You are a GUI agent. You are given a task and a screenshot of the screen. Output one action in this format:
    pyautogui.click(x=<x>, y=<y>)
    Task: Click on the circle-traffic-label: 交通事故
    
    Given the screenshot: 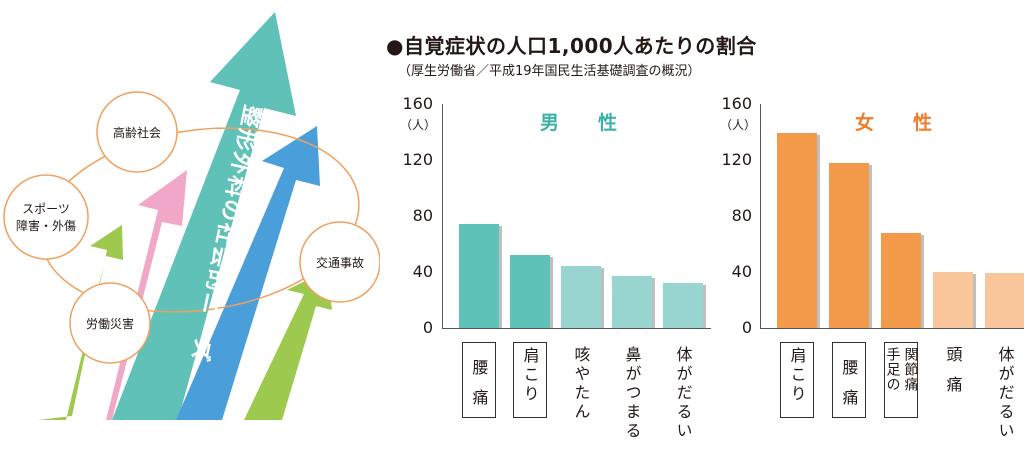 What is the action you would take?
    pyautogui.click(x=340, y=262)
    